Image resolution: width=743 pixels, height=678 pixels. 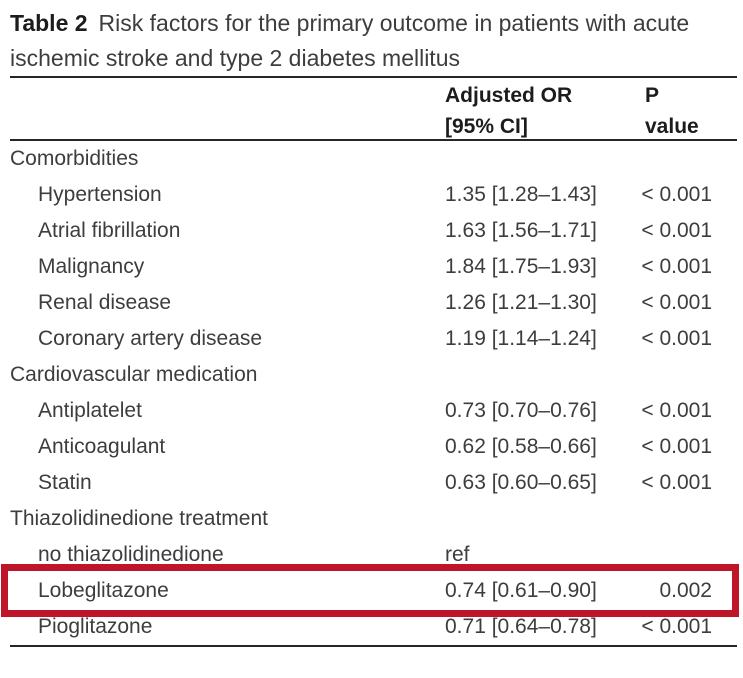 I want to click on table-row-malignancy: Malignancy 1.84 [1.75–1.93] < 0.001, so click(x=373, y=267).